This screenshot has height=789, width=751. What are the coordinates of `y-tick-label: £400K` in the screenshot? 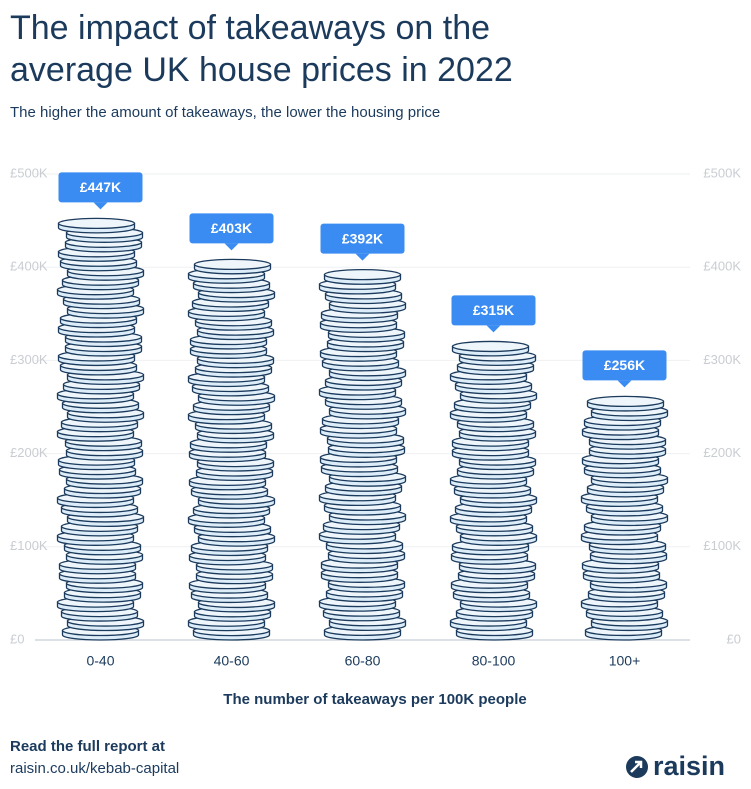 It's located at (29, 266).